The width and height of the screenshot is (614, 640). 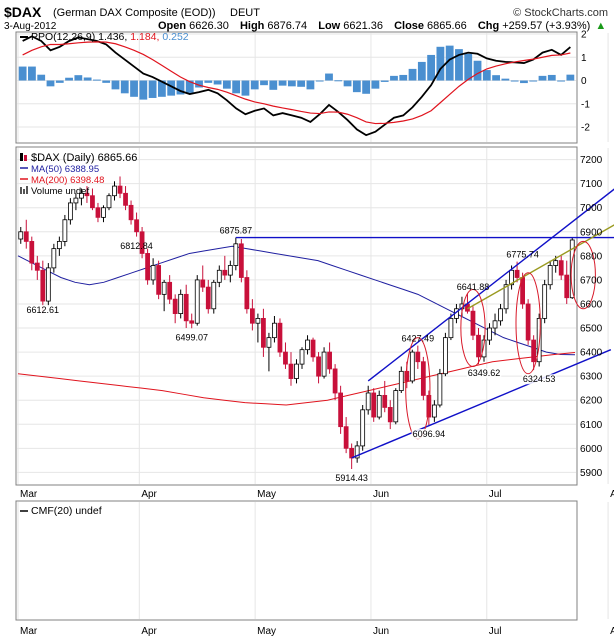 I want to click on chg-label: Chg, so click(x=488, y=26).